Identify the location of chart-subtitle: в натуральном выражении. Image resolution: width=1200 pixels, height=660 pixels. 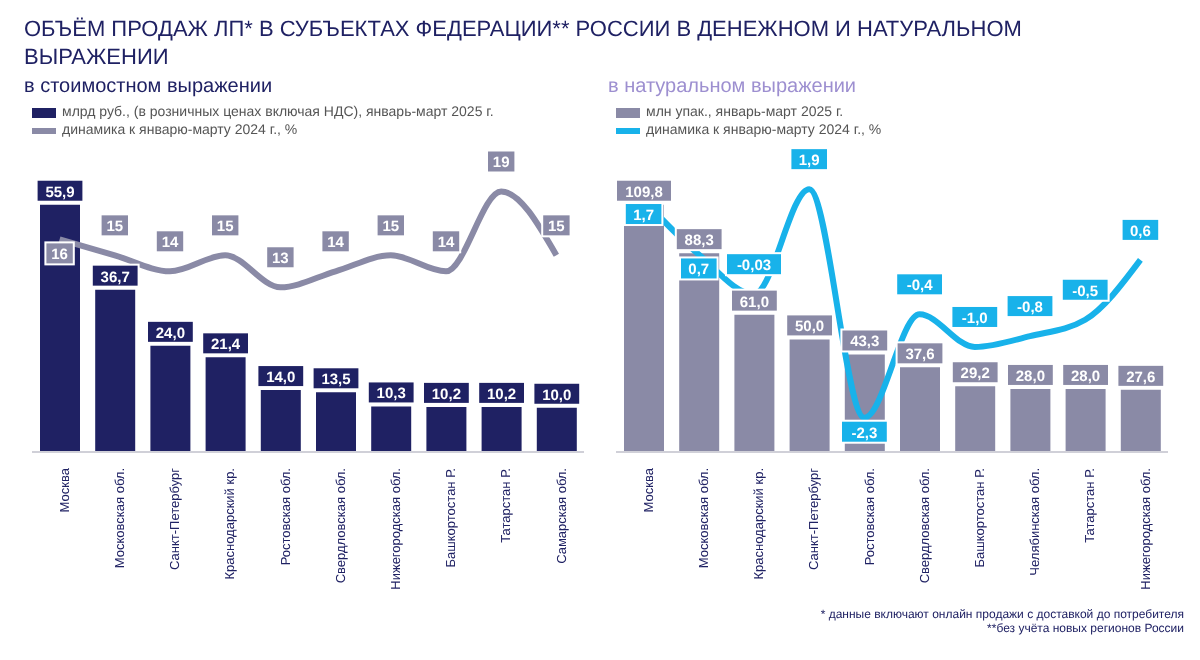
(733, 89).